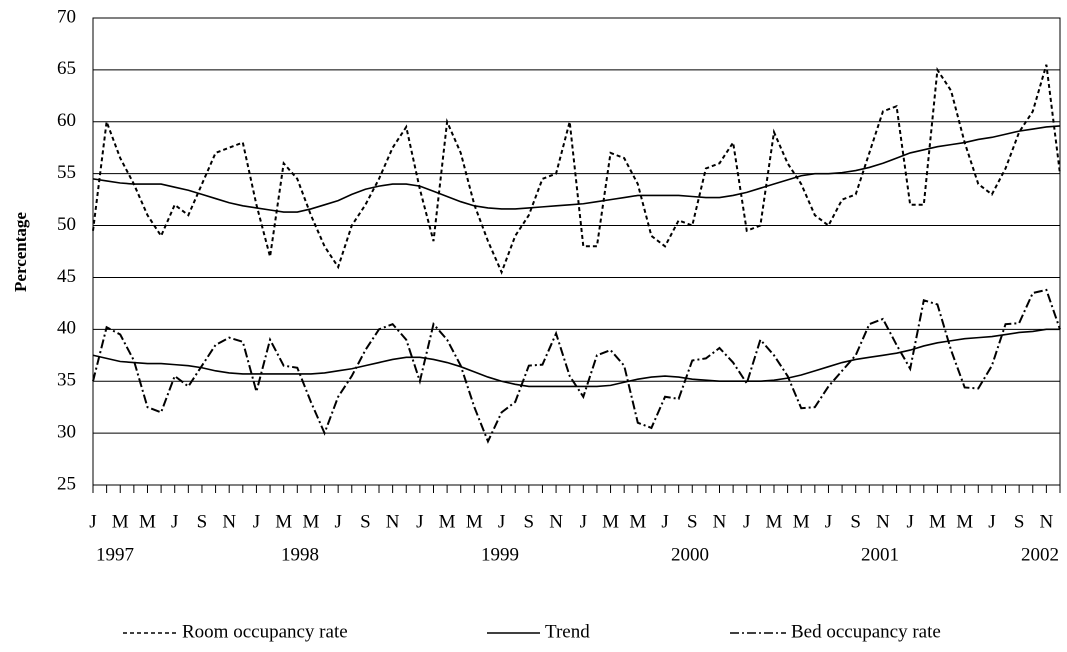  Describe the element at coordinates (115, 554) in the screenshot. I see `year-label: 1997` at that location.